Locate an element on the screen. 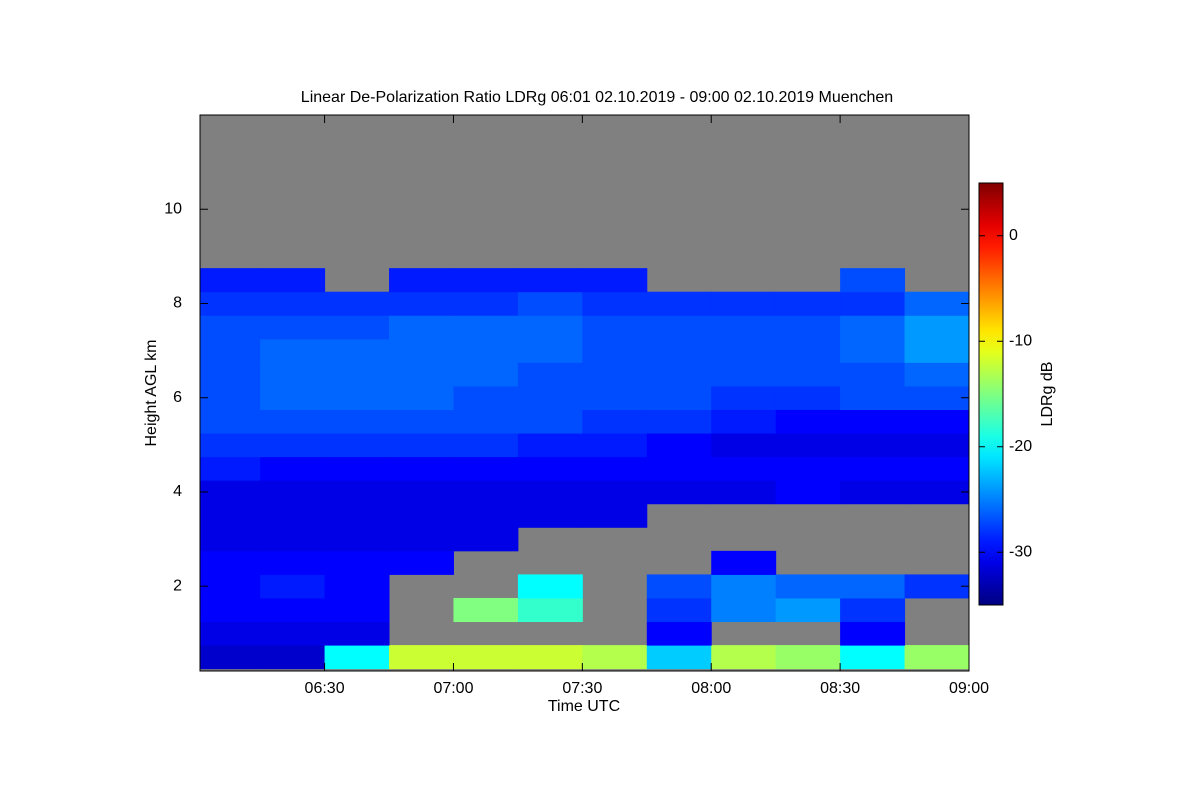 The height and width of the screenshot is (805, 1200). y-tick-label: 4 is located at coordinates (177, 491).